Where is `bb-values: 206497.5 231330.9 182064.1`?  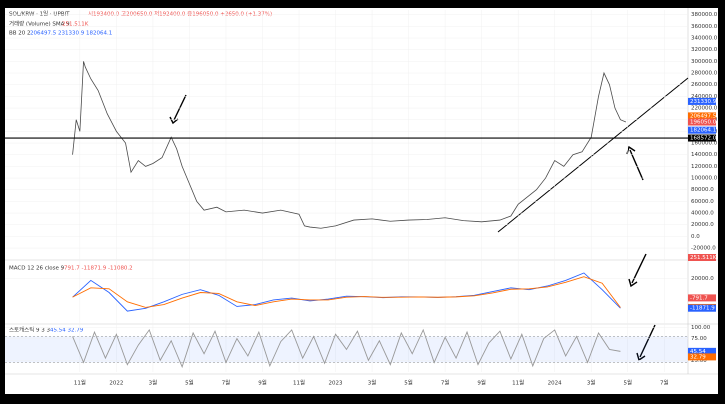 bb-values: 206497.5 231330.9 182064.1 is located at coordinates (71, 34).